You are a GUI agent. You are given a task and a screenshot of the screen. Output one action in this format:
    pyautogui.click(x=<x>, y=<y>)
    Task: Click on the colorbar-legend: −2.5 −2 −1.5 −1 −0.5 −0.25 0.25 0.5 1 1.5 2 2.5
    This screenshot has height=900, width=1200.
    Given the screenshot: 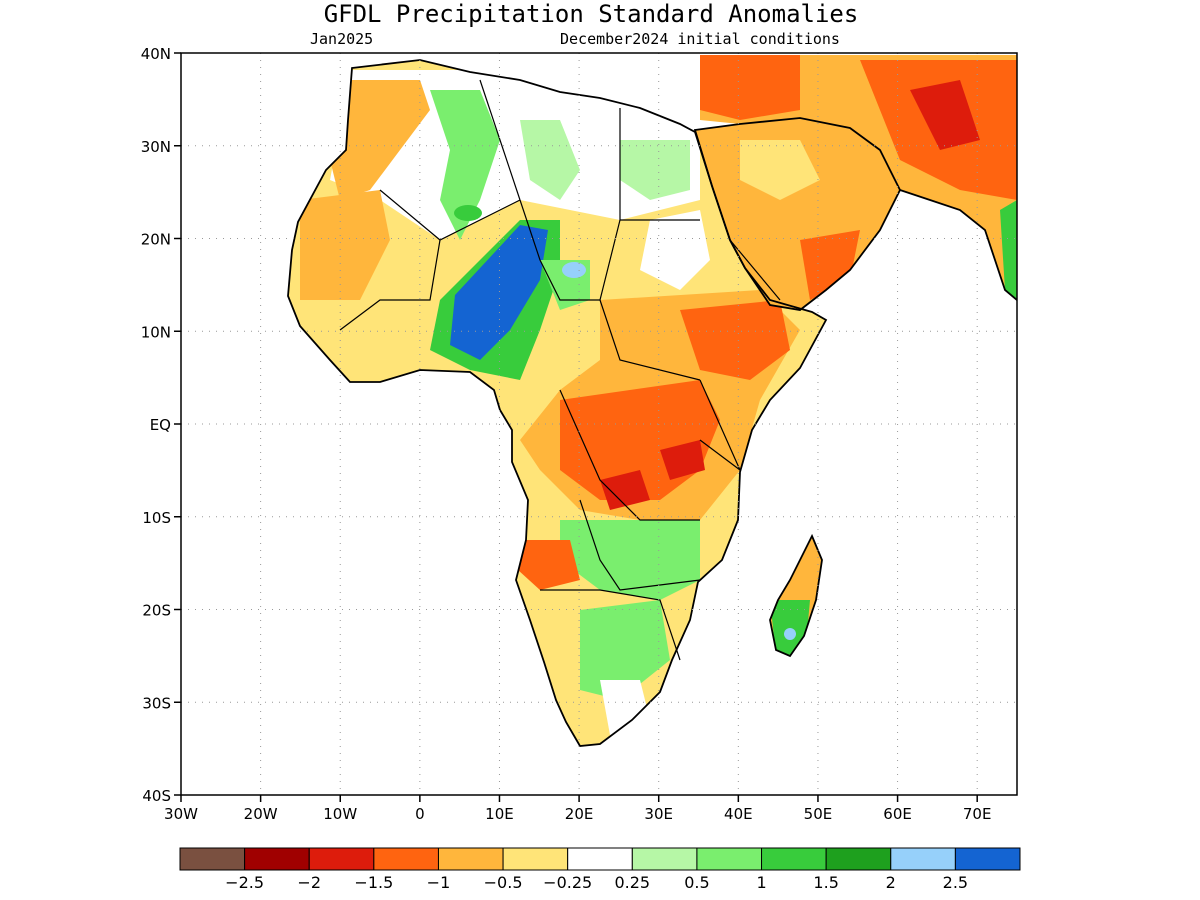 What is the action you would take?
    pyautogui.click(x=600, y=869)
    